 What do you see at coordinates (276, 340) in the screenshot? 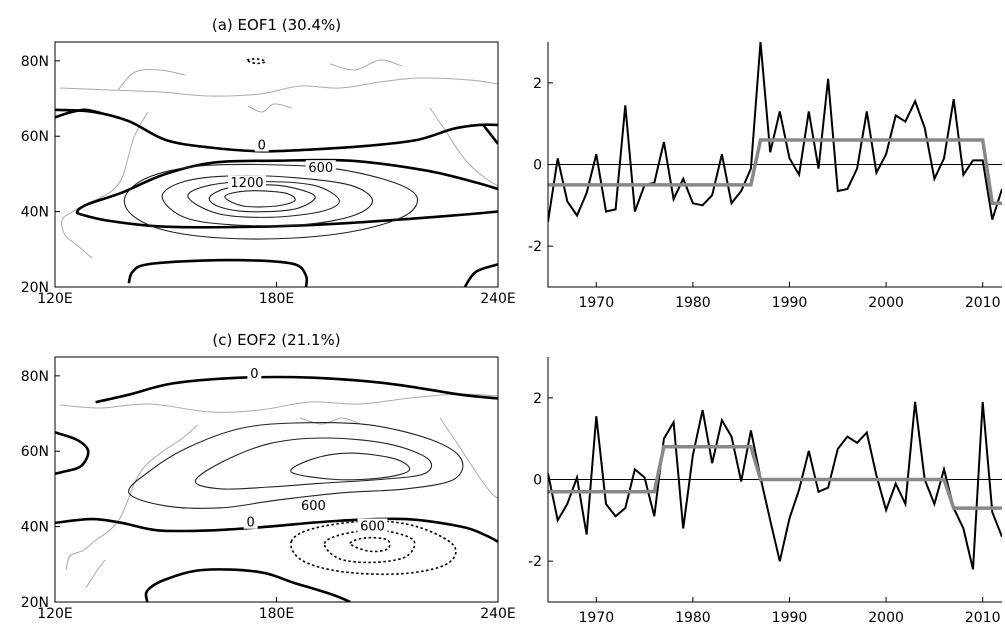
I see `panel-title: (c) EOF2 (21.1%)` at bounding box center [276, 340].